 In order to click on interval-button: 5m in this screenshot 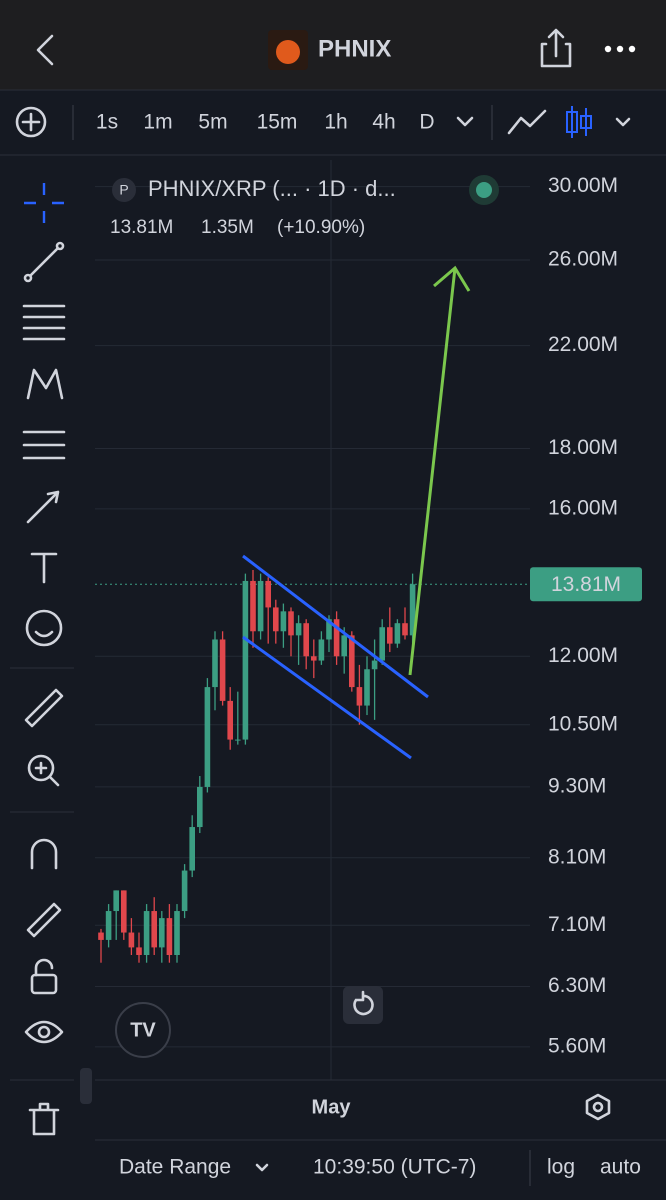, I will do `click(212, 122)`.